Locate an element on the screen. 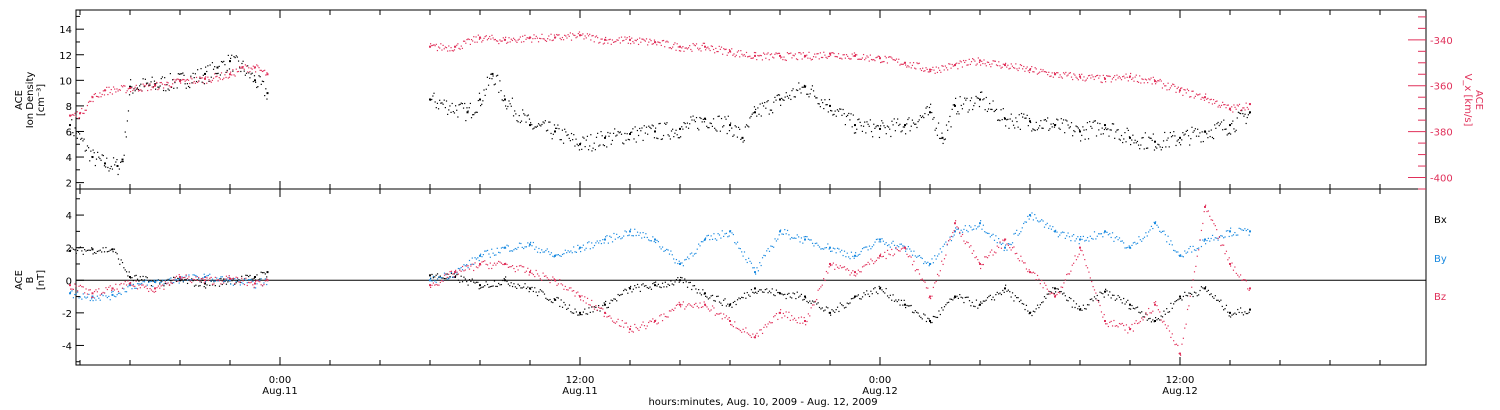 The width and height of the screenshot is (1500, 410). legend-bx: Bx is located at coordinates (1440, 220).